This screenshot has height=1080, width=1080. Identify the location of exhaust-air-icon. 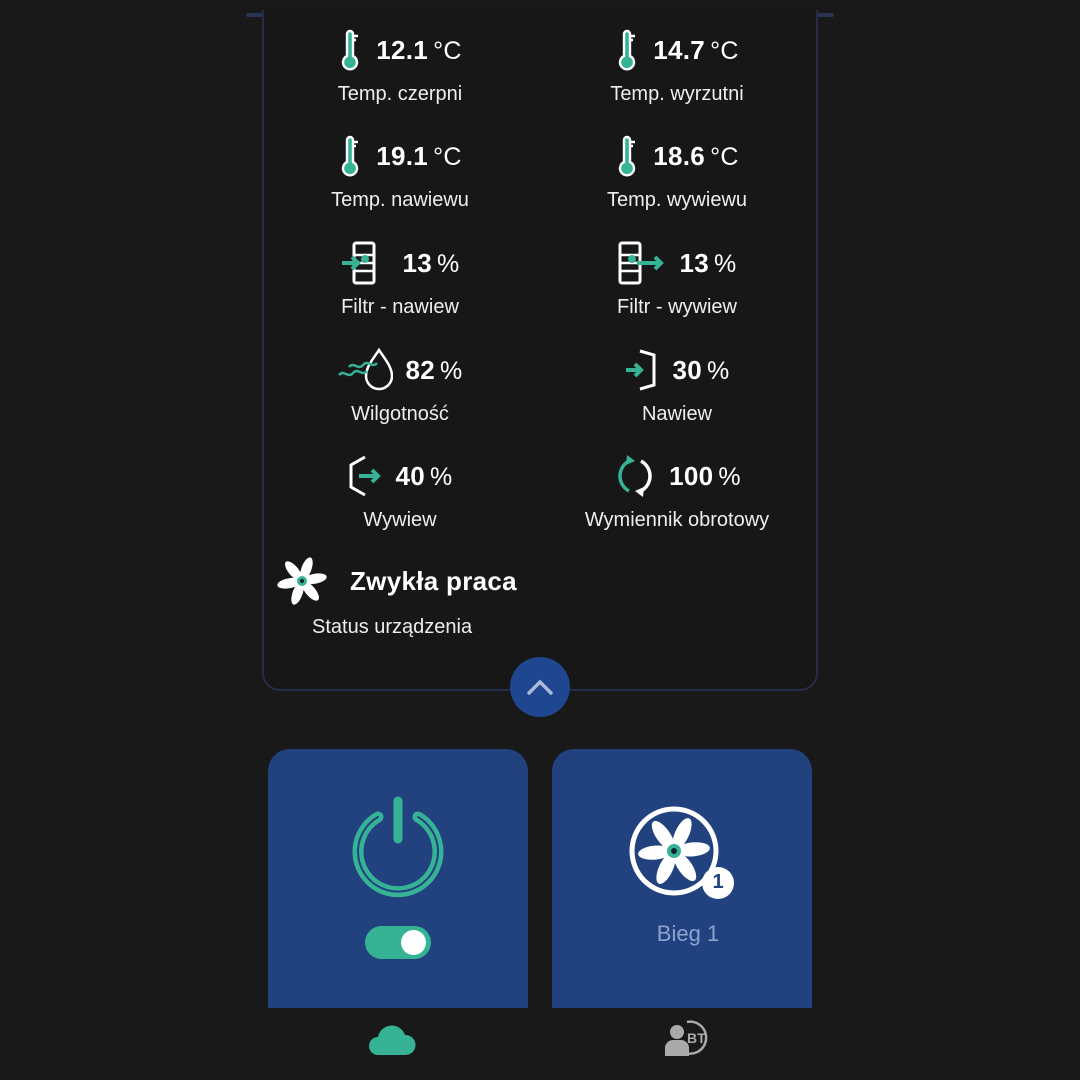
(365, 476).